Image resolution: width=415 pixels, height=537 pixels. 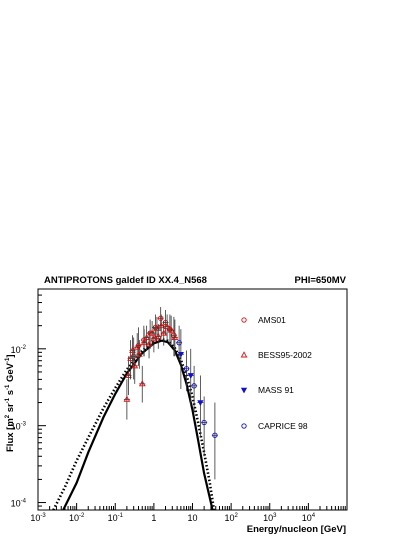 What do you see at coordinates (170, 393) in the screenshot?
I see `data-points` at bounding box center [170, 393].